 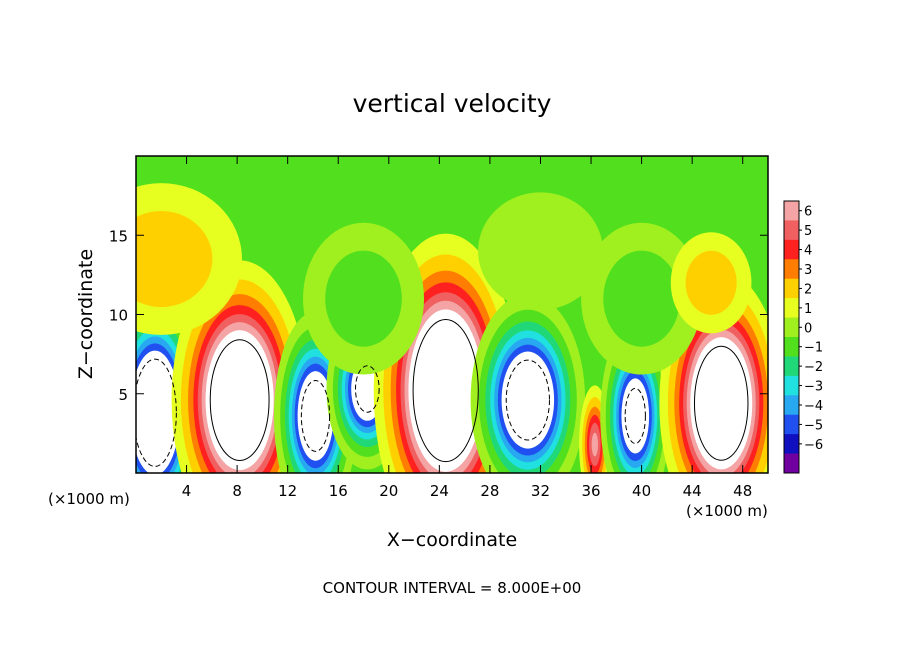 I want to click on x-tick-label: 36, so click(x=590, y=491).